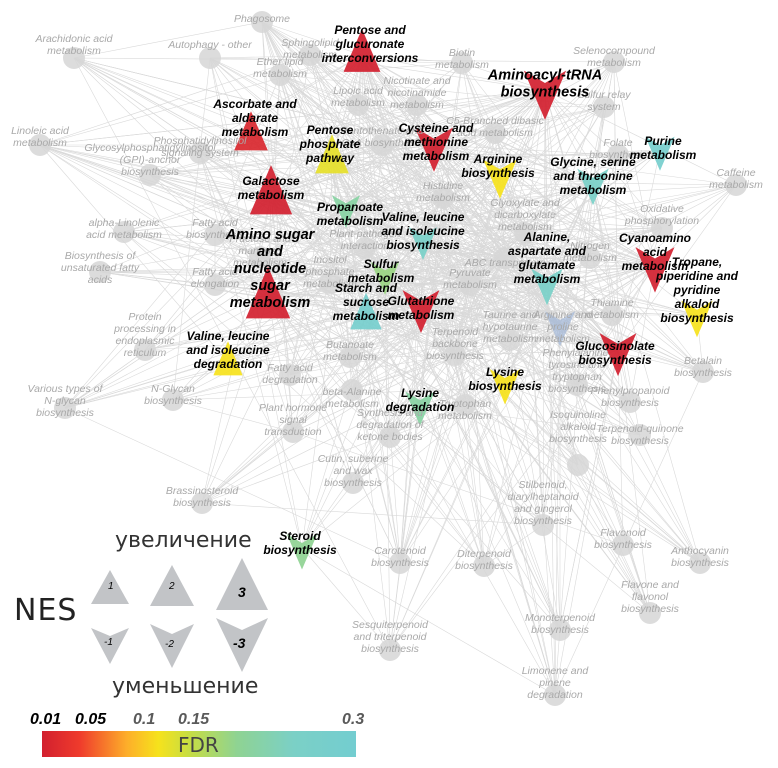 This screenshot has width=778, height=768. I want to click on edge-c15-c9, so click(513, 232).